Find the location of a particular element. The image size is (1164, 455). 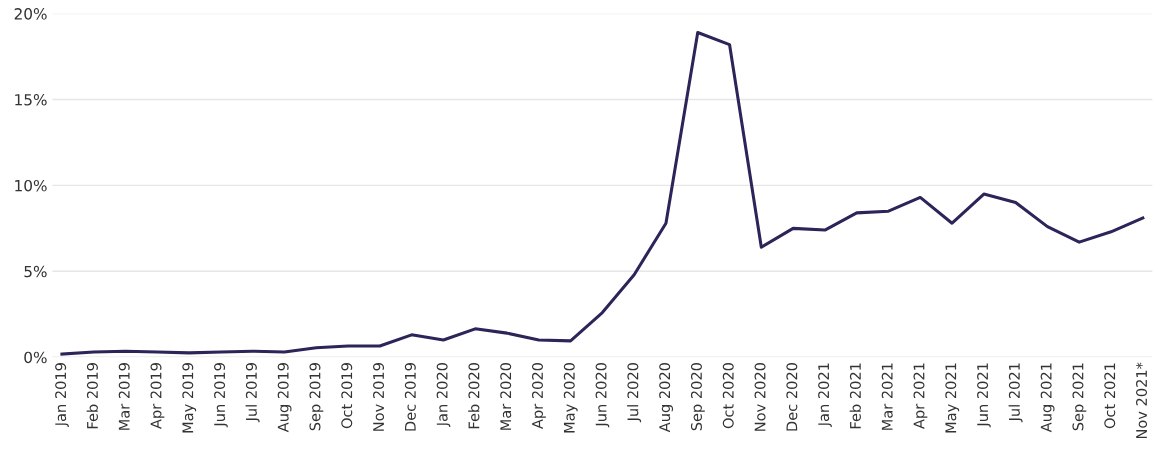

x-tick-label: Feb 2020 is located at coordinates (474, 396).